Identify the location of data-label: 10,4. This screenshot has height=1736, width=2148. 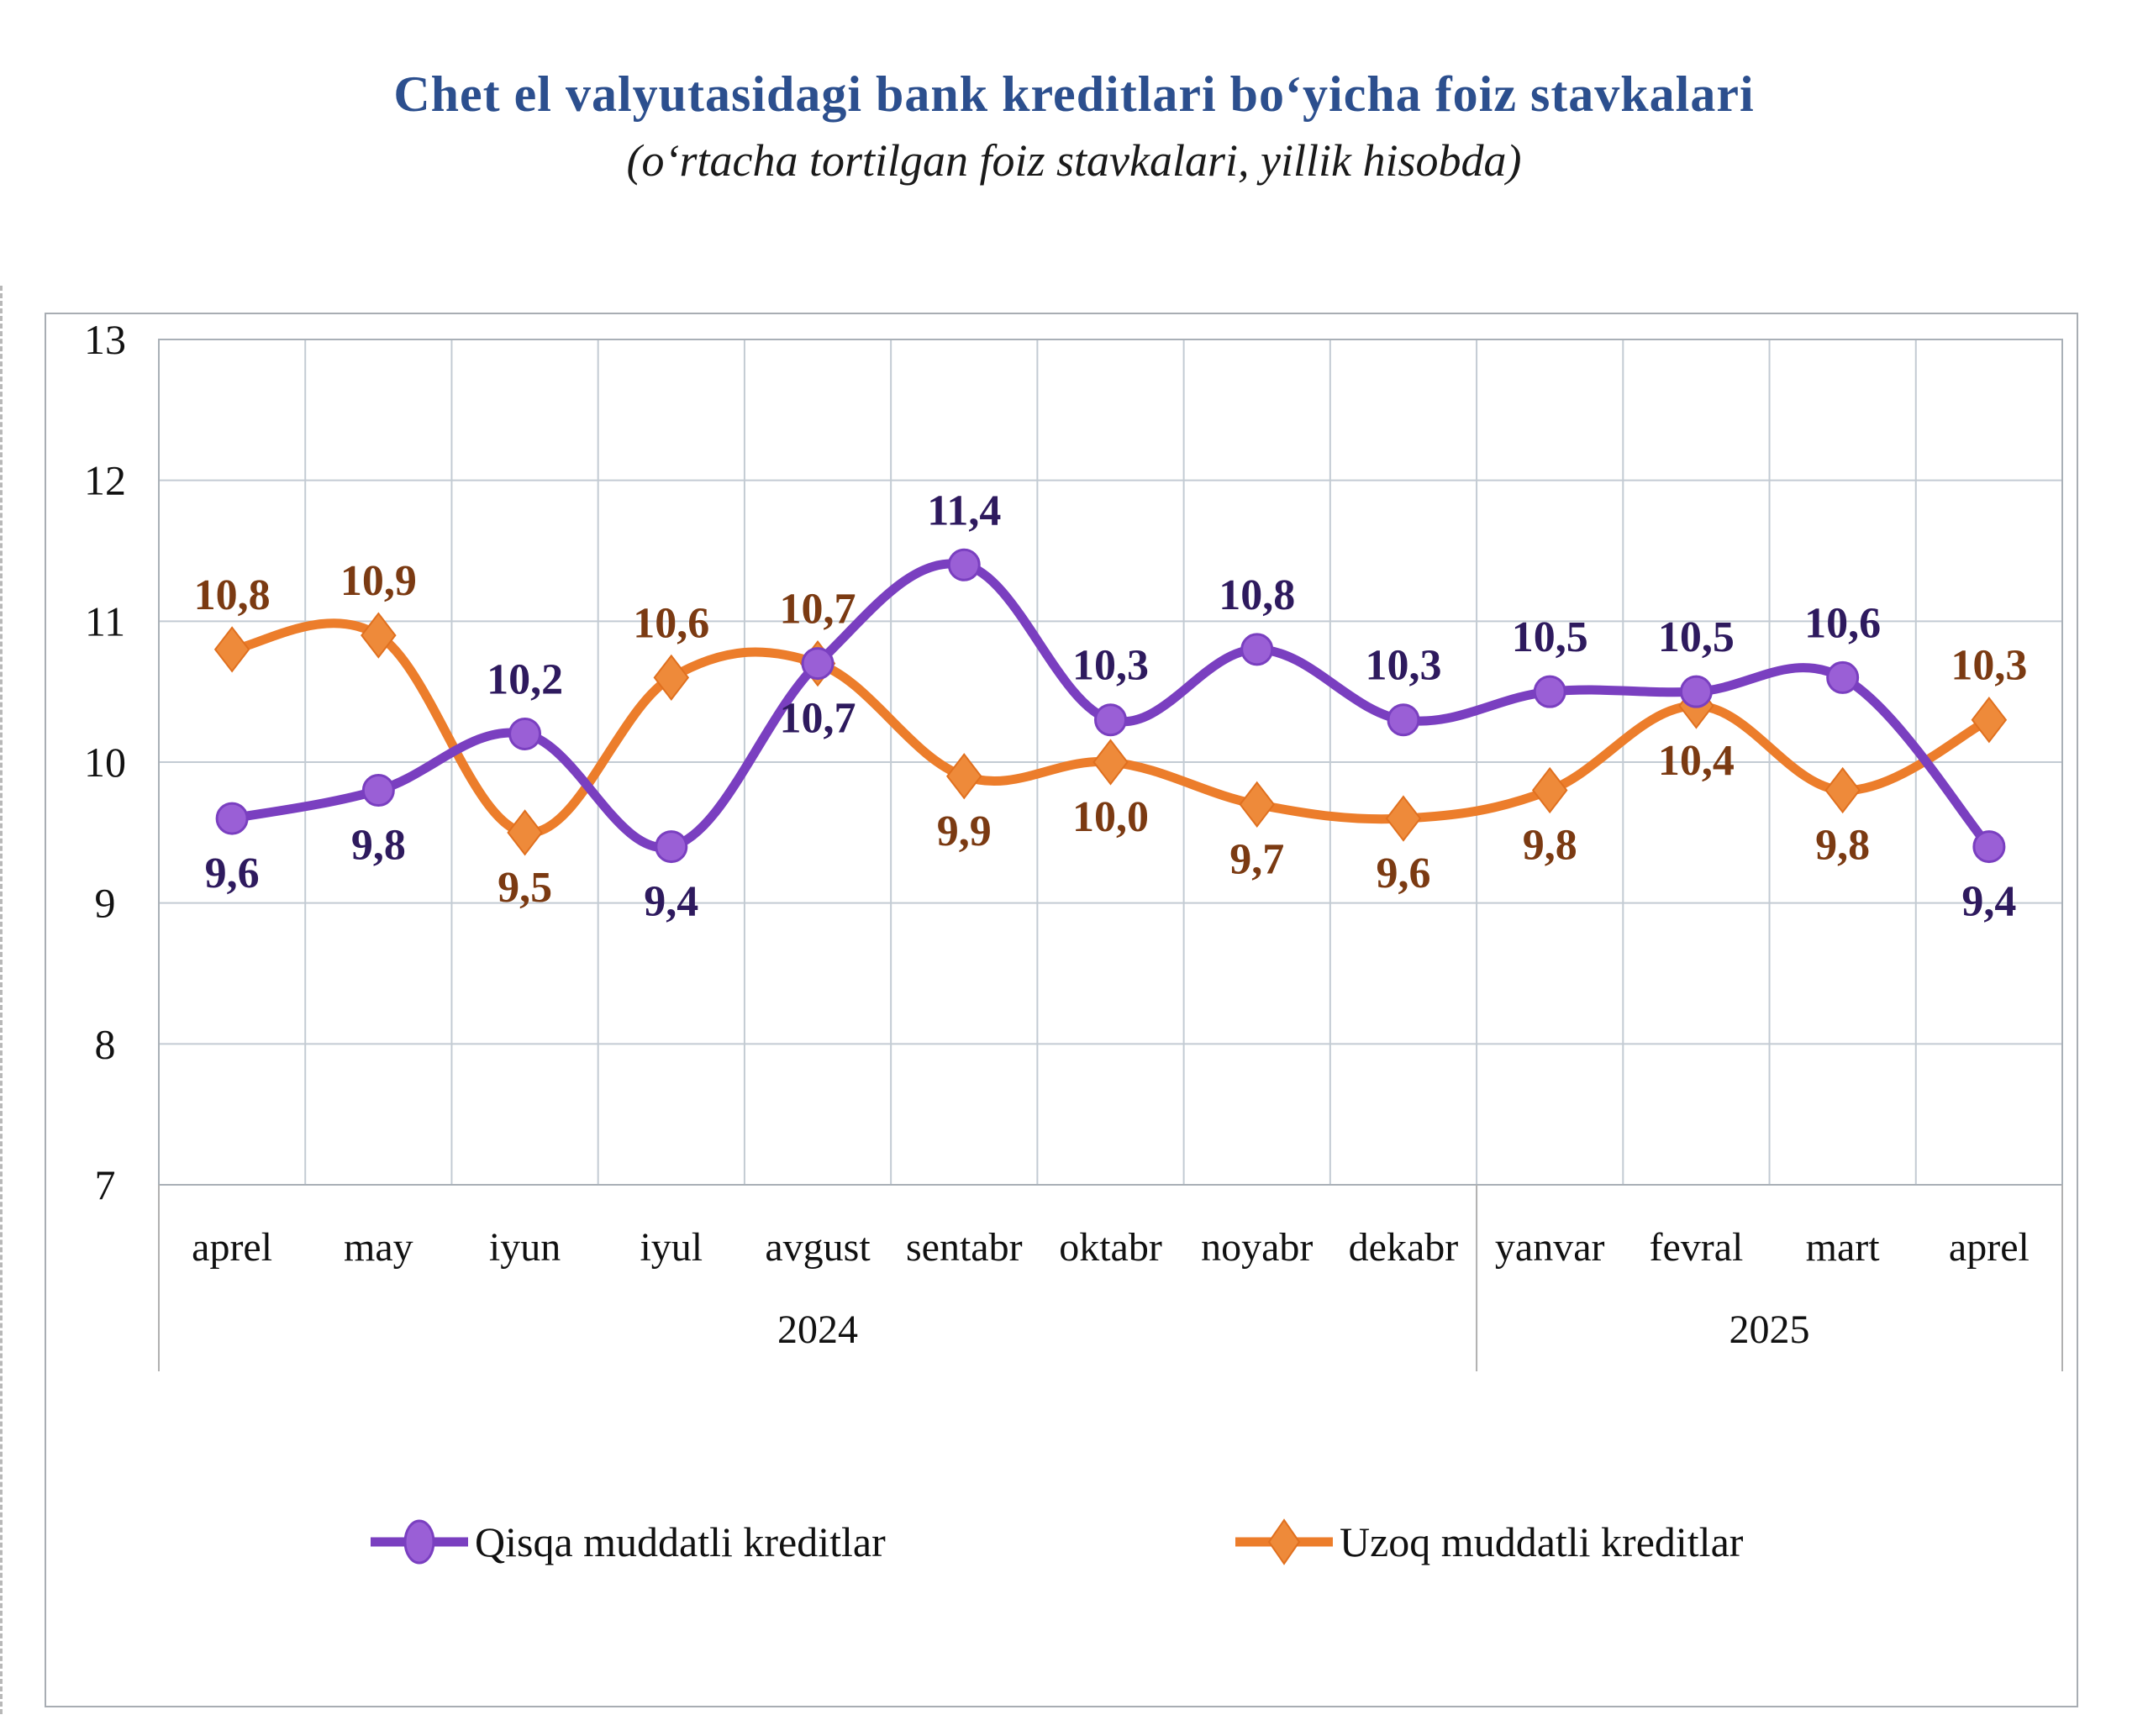
(1696, 761).